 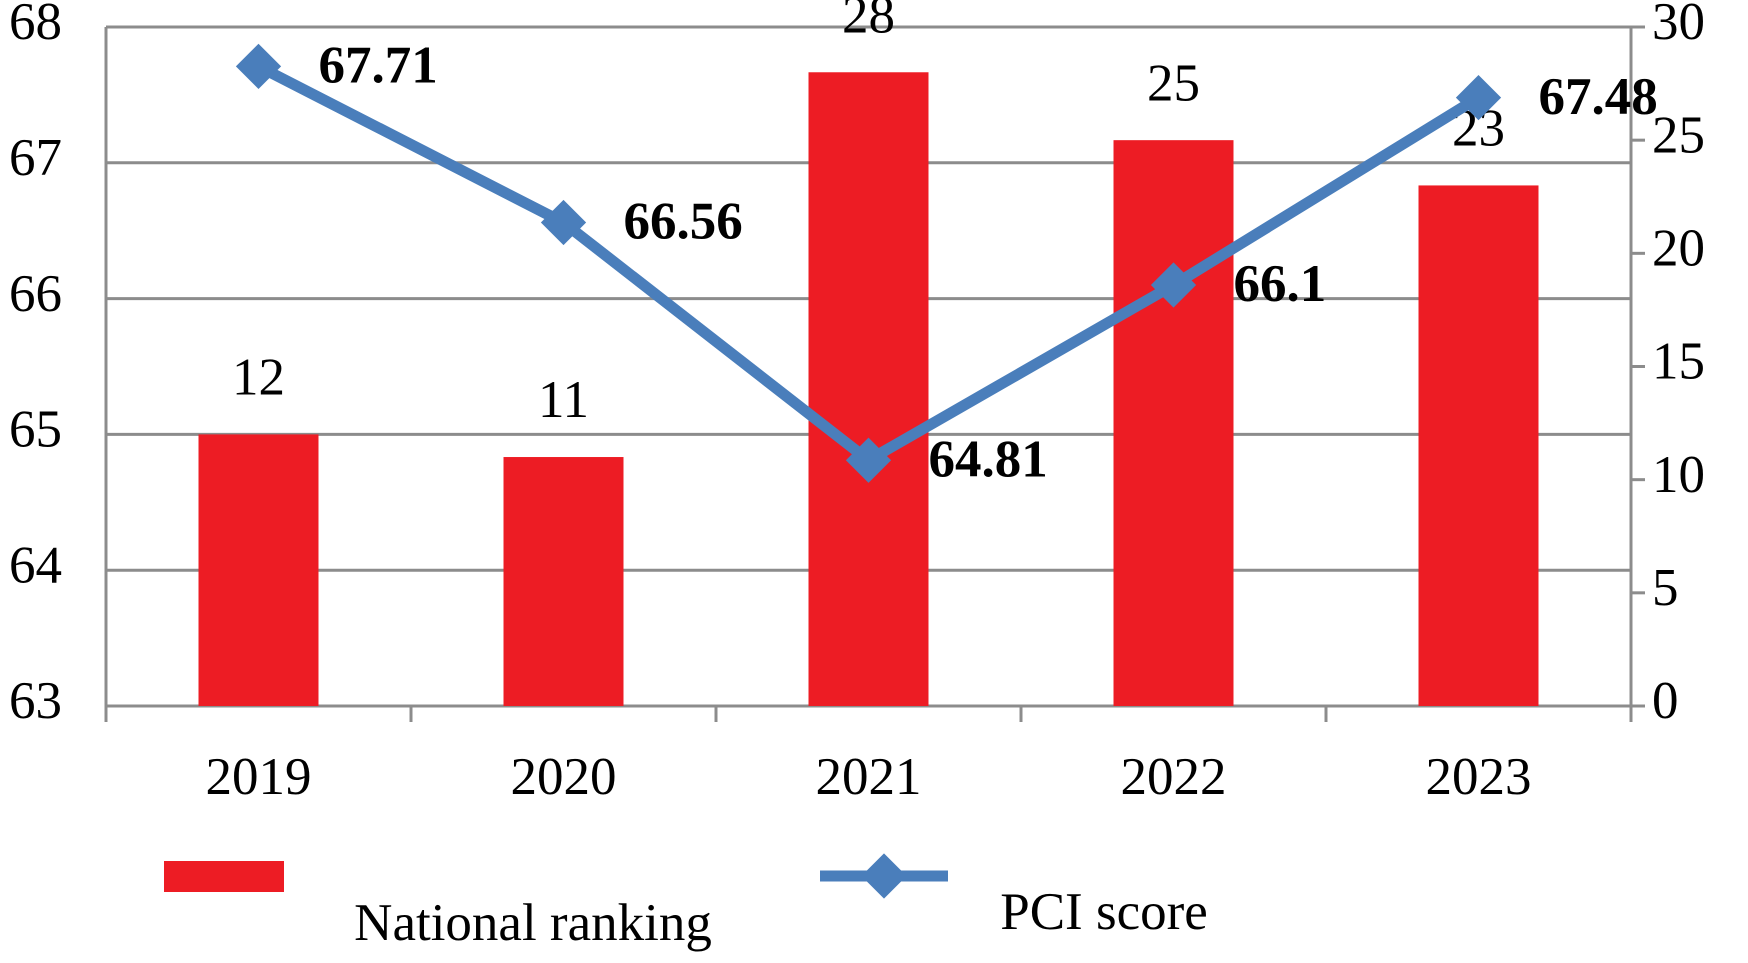 What do you see at coordinates (884, 876) in the screenshot?
I see `legend-marker` at bounding box center [884, 876].